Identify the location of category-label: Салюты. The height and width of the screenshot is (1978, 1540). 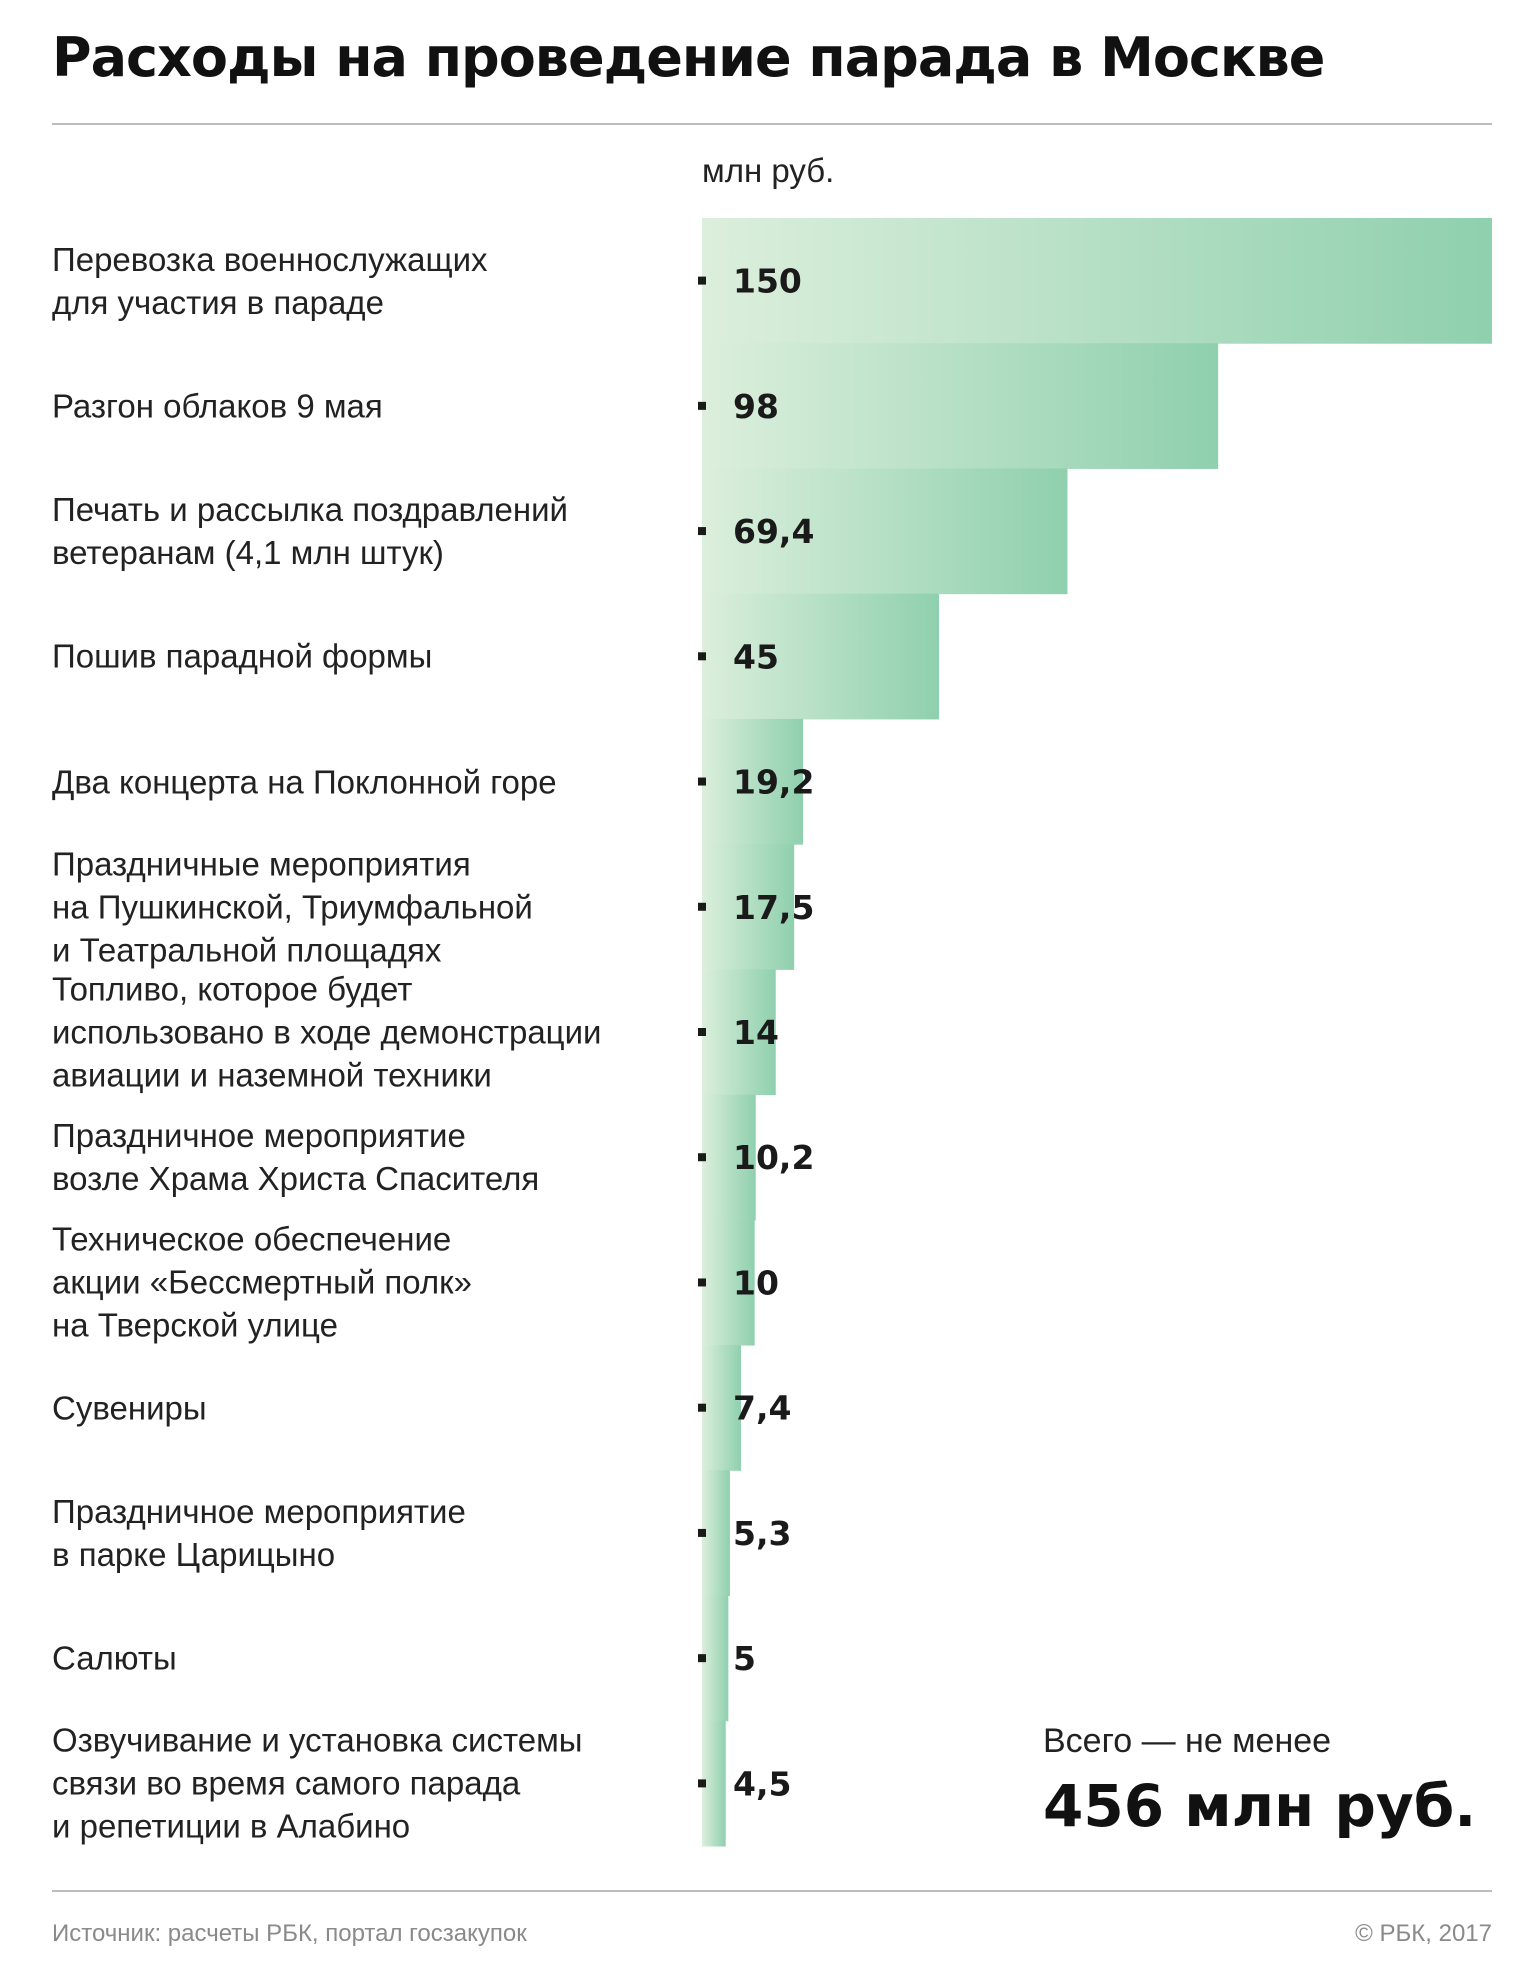
(372, 1658).